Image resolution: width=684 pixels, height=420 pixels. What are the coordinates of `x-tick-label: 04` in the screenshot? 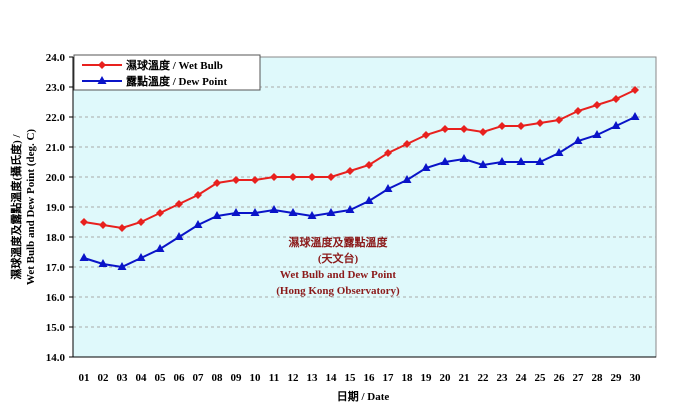 It's located at (142, 378).